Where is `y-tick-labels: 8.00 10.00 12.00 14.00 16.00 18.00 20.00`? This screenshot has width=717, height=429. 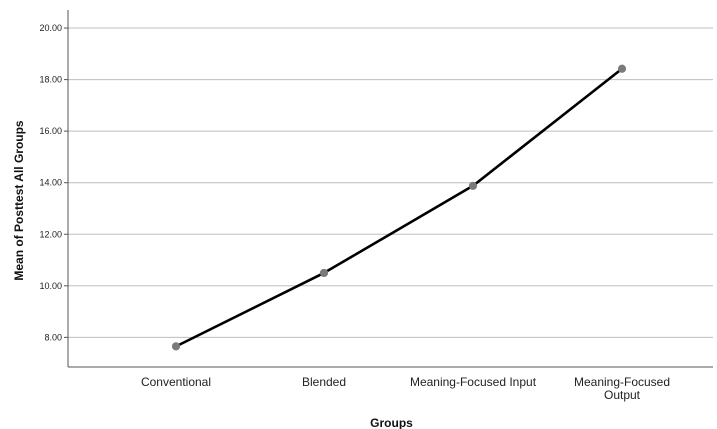 y-tick-labels: 8.00 10.00 12.00 14.00 16.00 18.00 20.00 is located at coordinates (50, 182).